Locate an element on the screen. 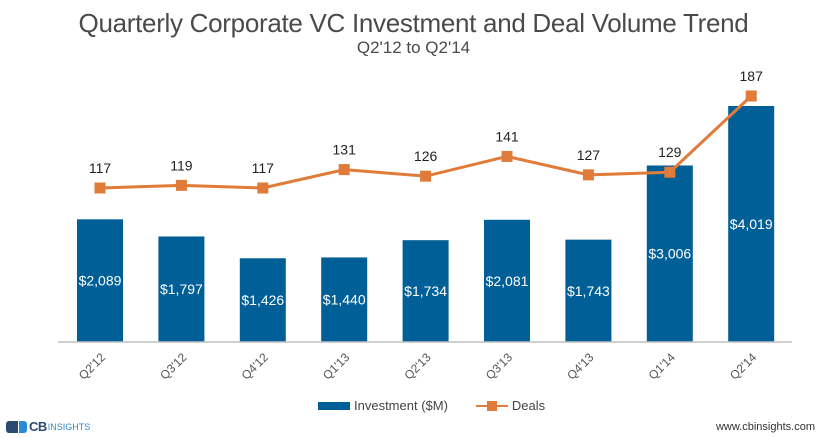 Image resolution: width=827 pixels, height=438 pixels. bar-label-7: $3,006 is located at coordinates (669, 254).